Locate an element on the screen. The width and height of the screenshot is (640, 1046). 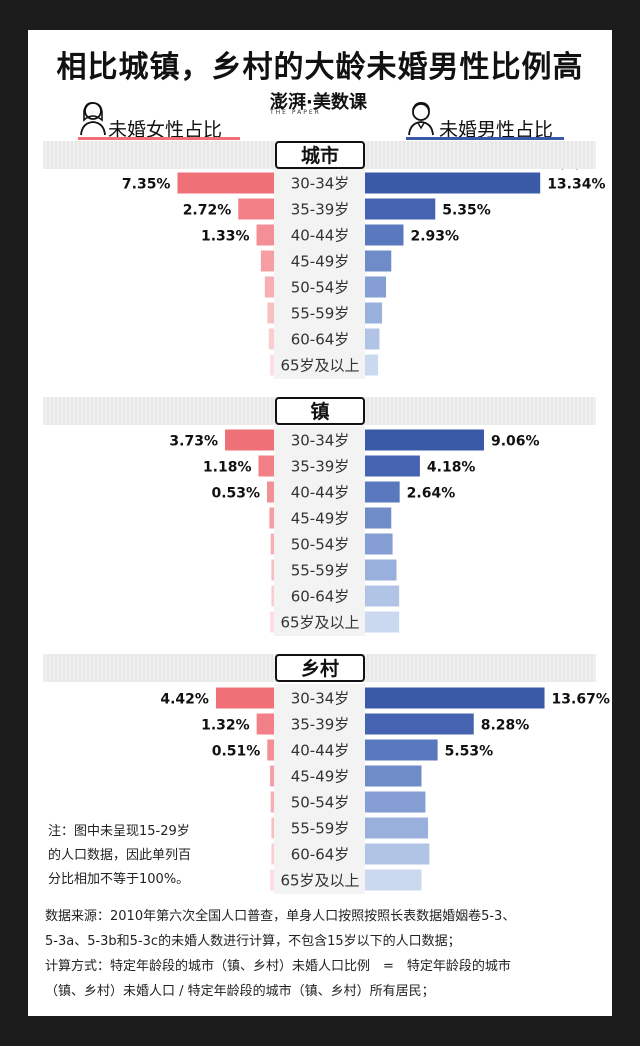
female-value-label: 1.32% is located at coordinates (225, 726).